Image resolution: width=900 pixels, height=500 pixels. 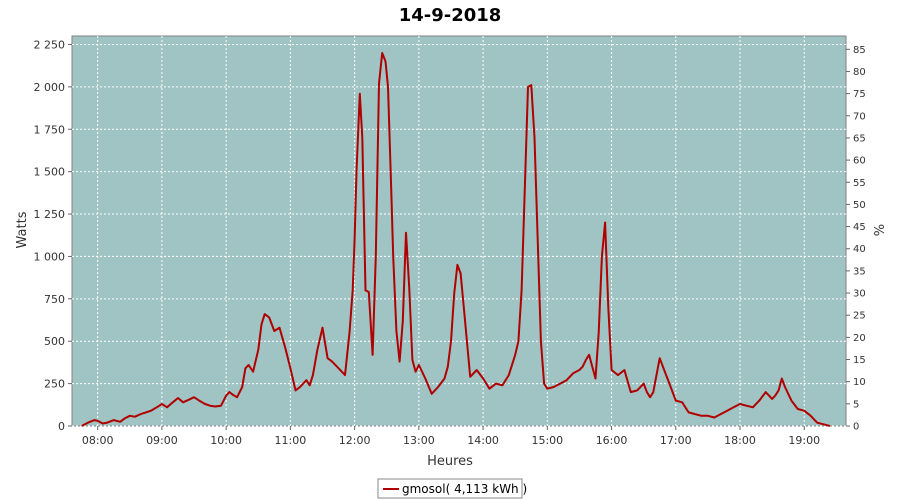 I want to click on y2-tick-label: 20, so click(x=859, y=338).